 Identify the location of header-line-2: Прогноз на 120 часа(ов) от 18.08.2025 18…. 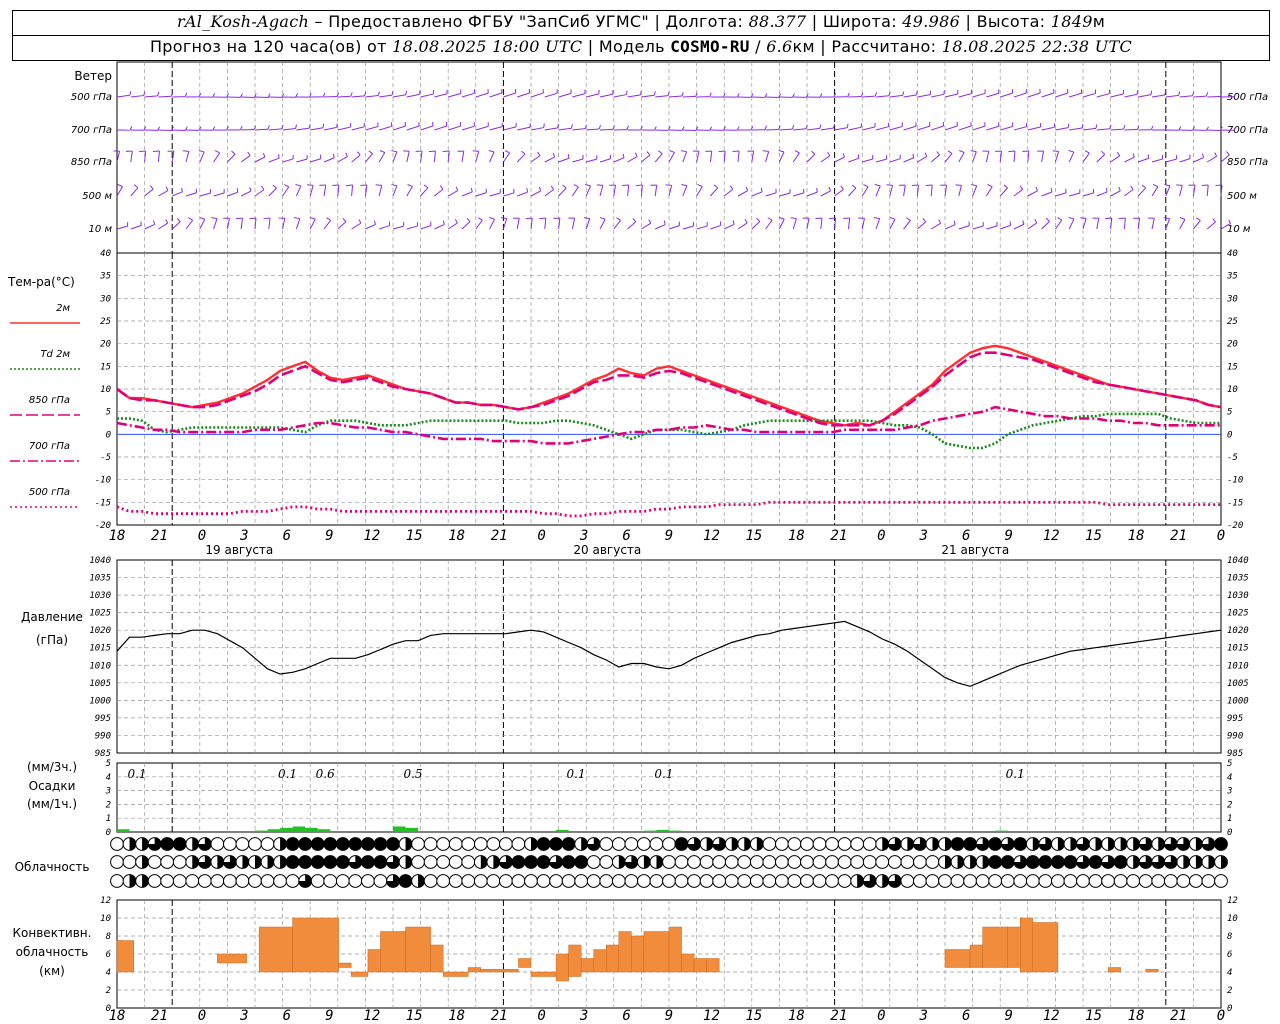
(641, 48).